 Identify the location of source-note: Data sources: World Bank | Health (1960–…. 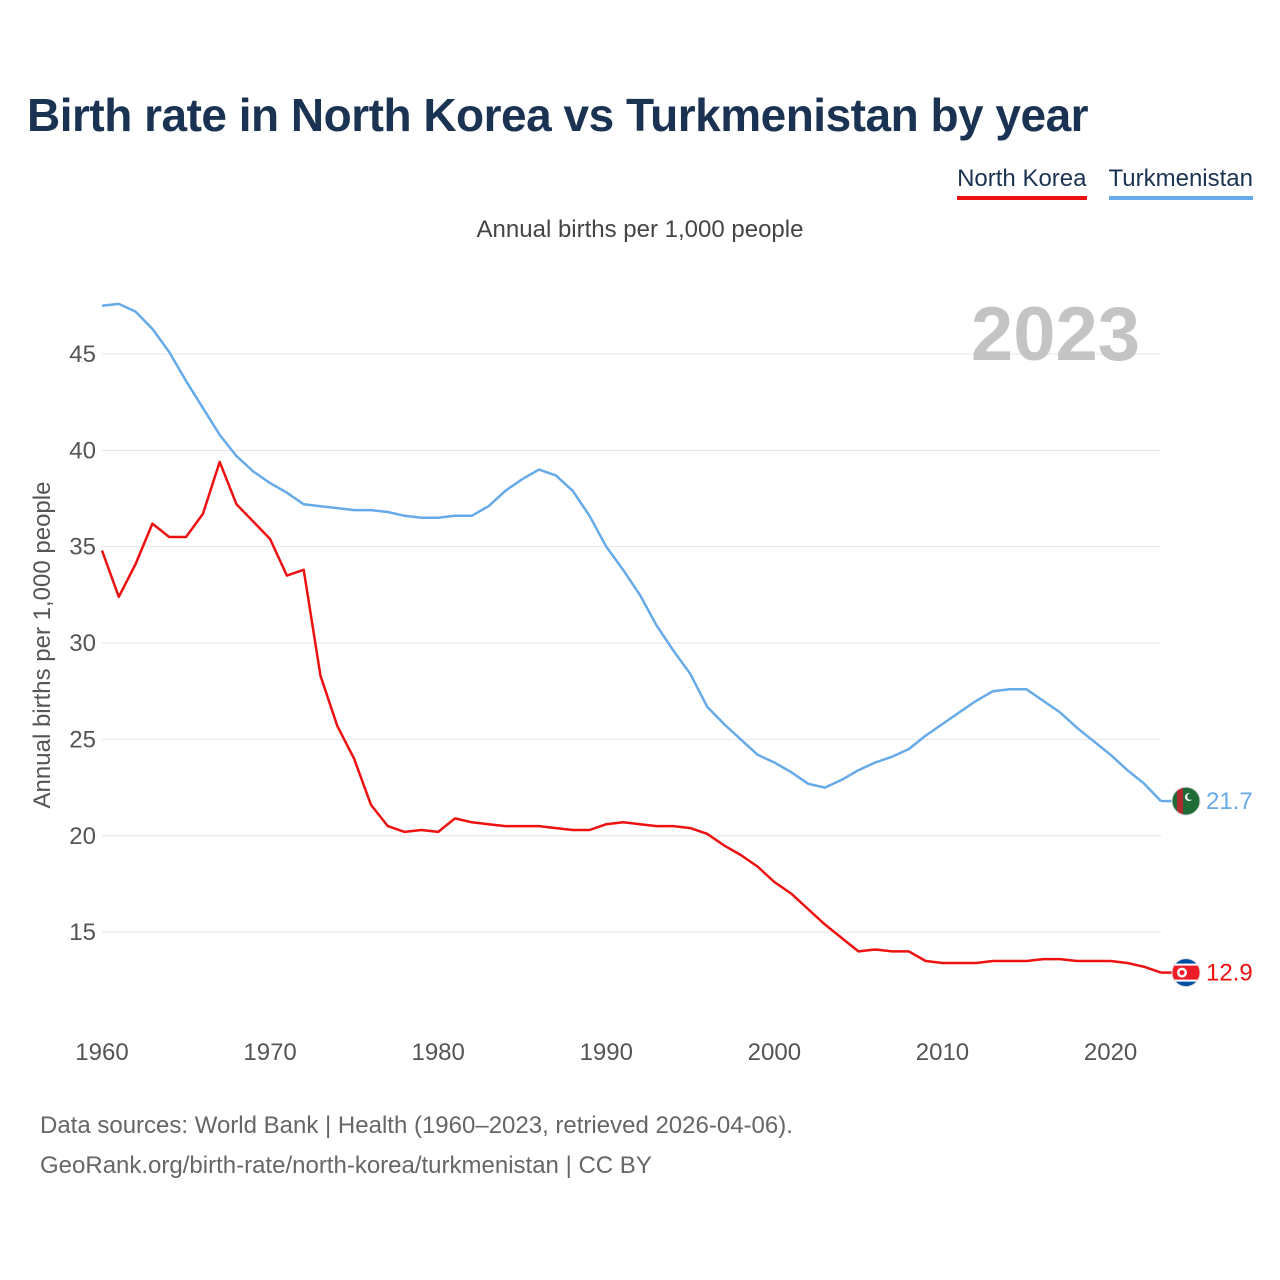
(416, 1146).